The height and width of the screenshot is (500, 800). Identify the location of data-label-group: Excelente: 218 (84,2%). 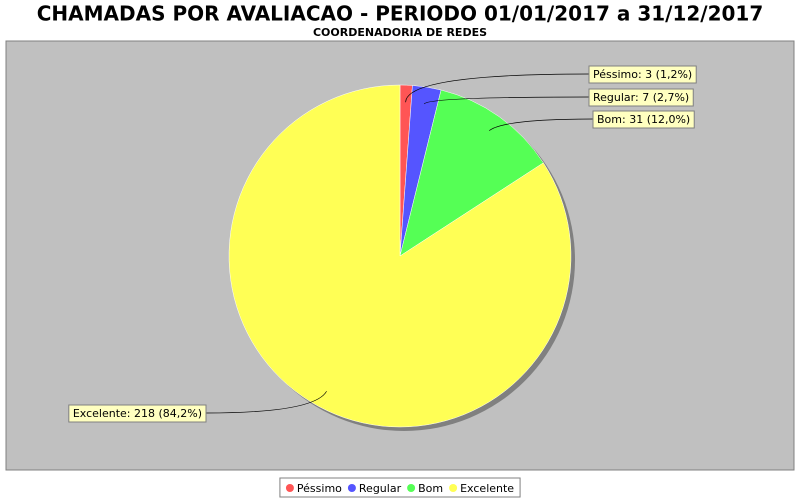
(197, 407).